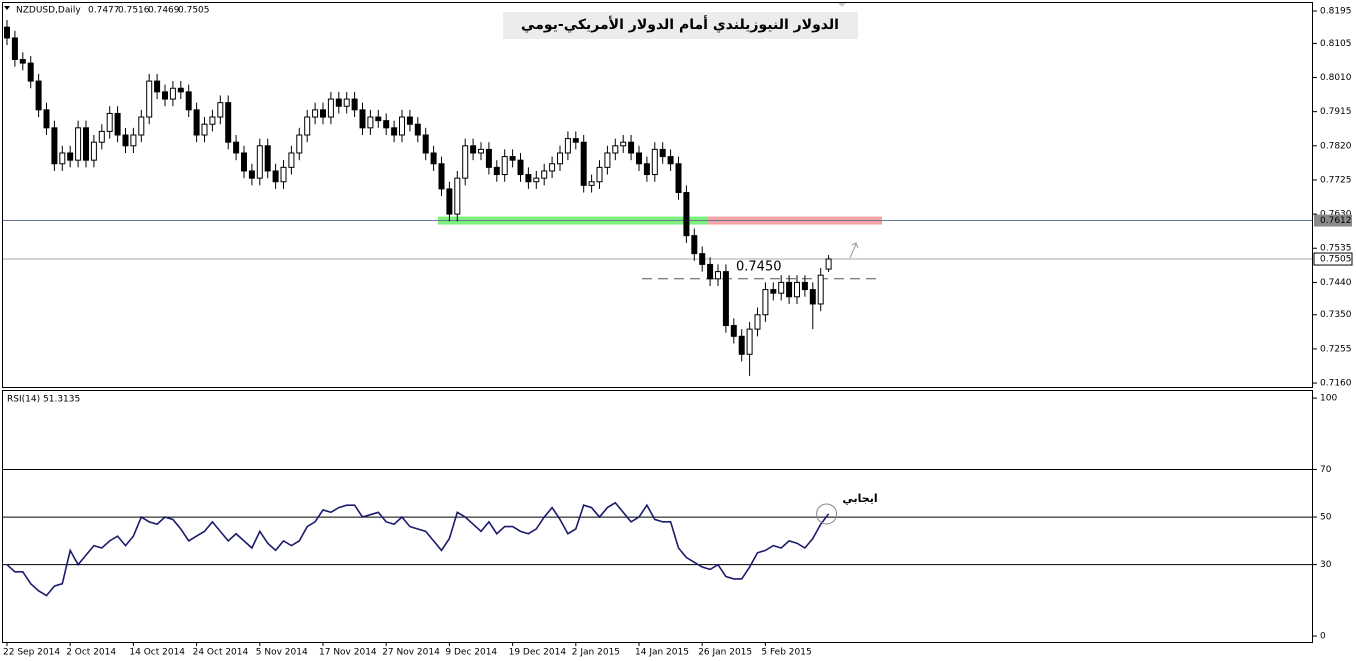 The height and width of the screenshot is (661, 1356). What do you see at coordinates (1336, 384) in the screenshot?
I see `y-tick-label: 0.7160` at bounding box center [1336, 384].